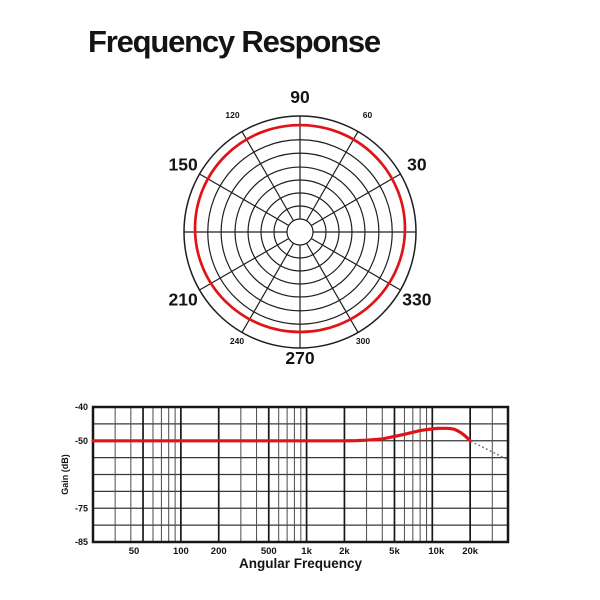  I want to click on y-tick-label: -50, so click(81, 441).